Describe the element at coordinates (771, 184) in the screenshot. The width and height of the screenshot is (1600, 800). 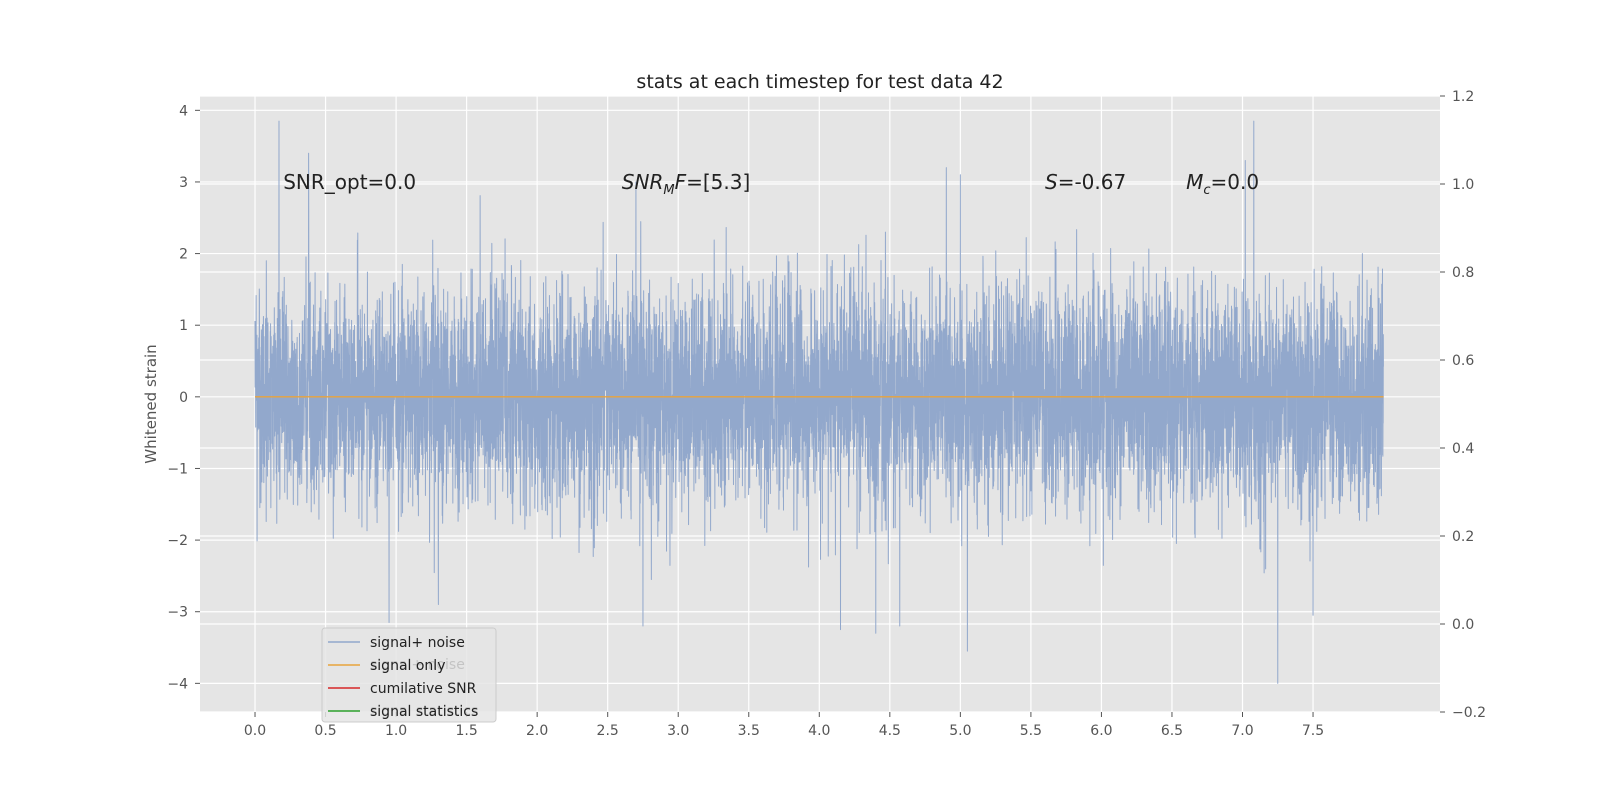
I see `annotations: SNR_opt=0.0 SNRMF=[5.3] S=-0.67 Mc=0.0` at that location.